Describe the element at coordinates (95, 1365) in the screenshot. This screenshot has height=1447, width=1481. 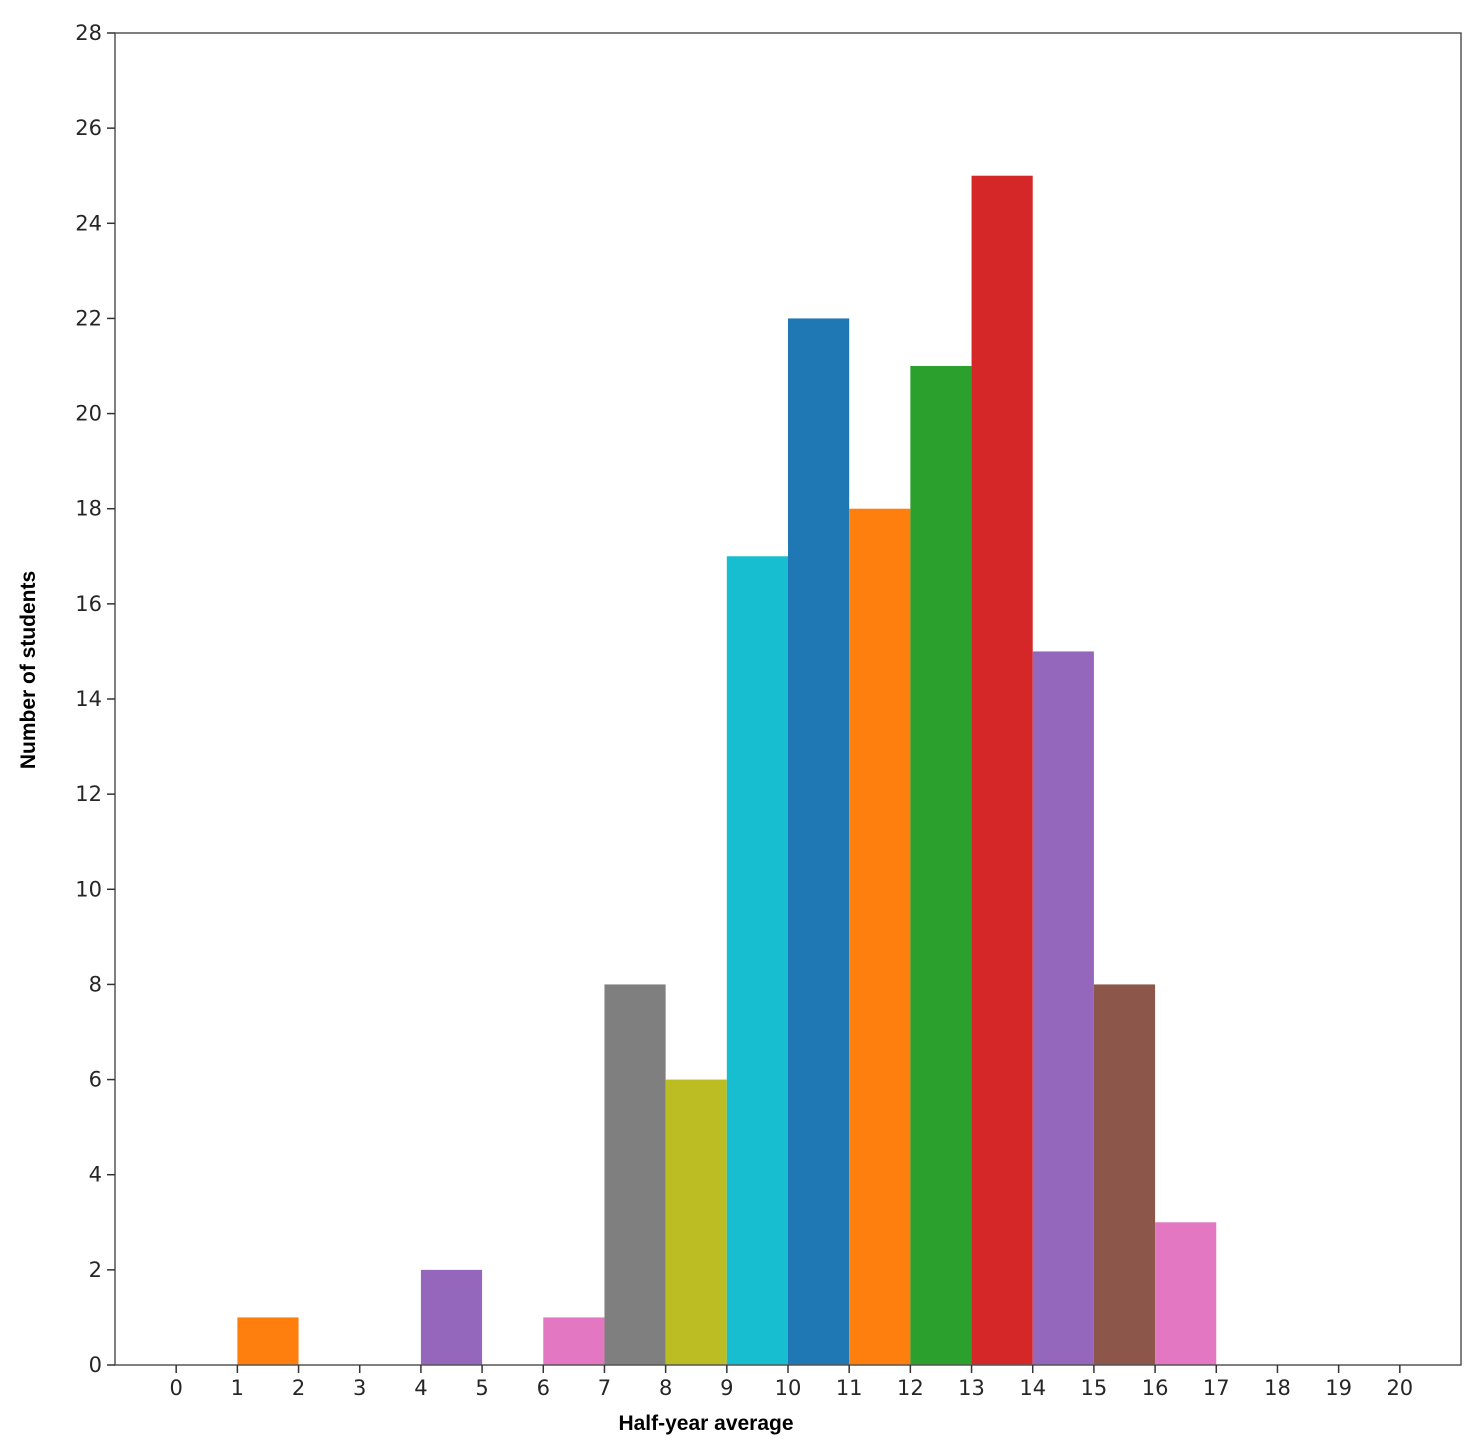
I see `y-tick-label: 0` at that location.